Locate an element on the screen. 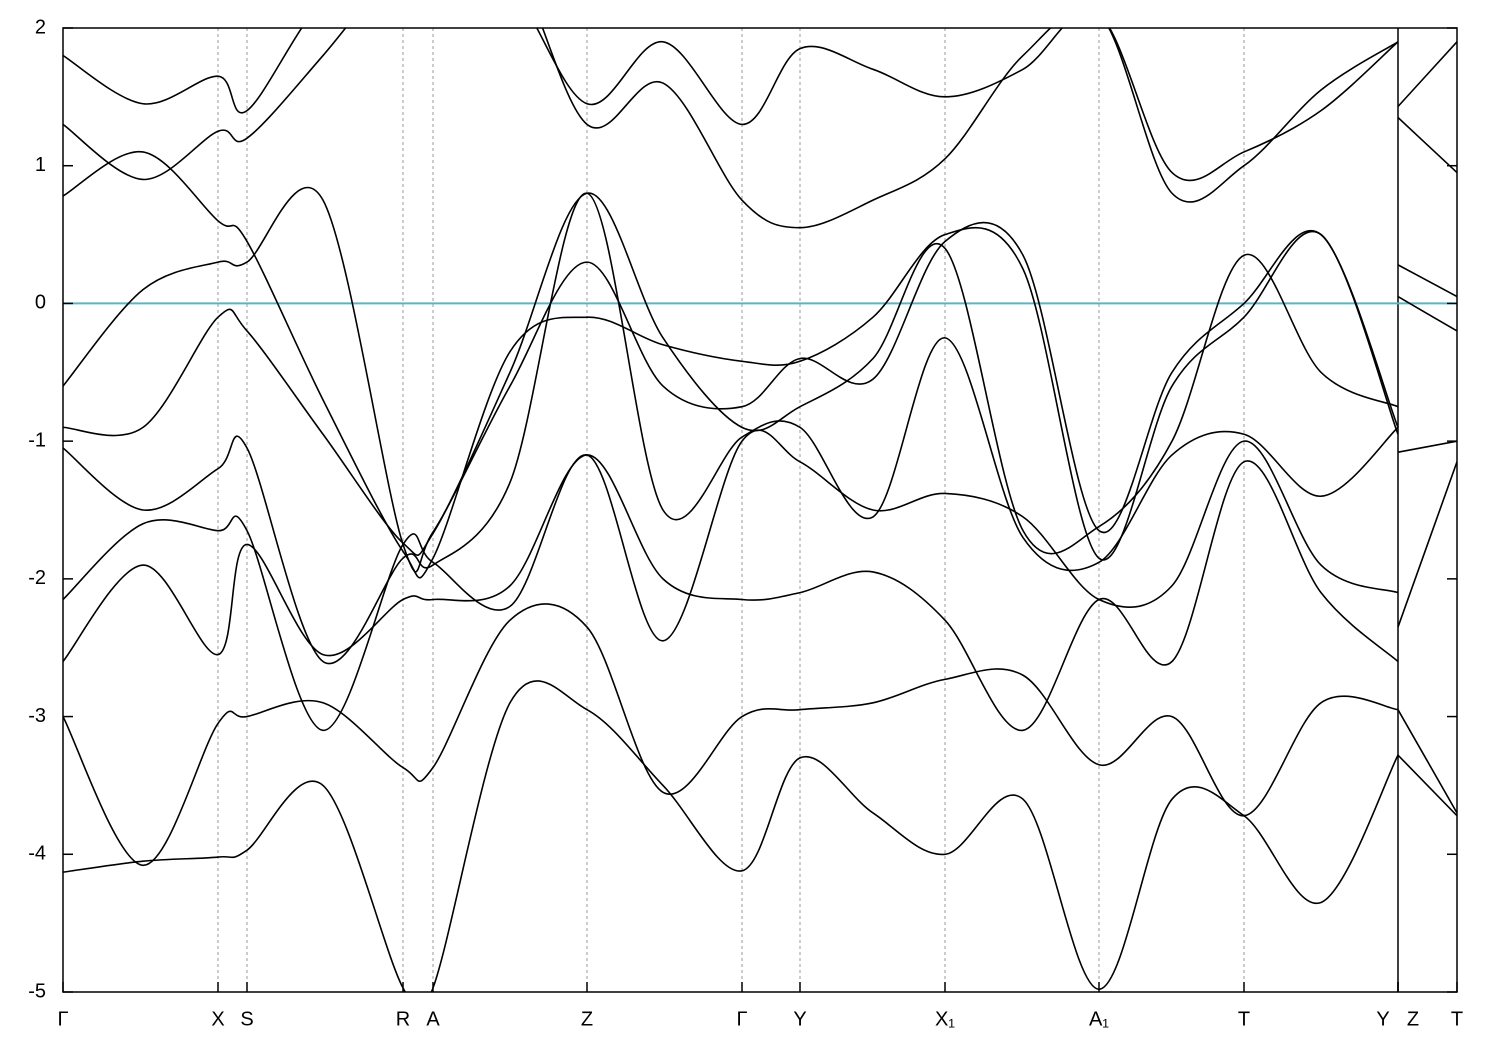  band-line is located at coordinates (731, 115).